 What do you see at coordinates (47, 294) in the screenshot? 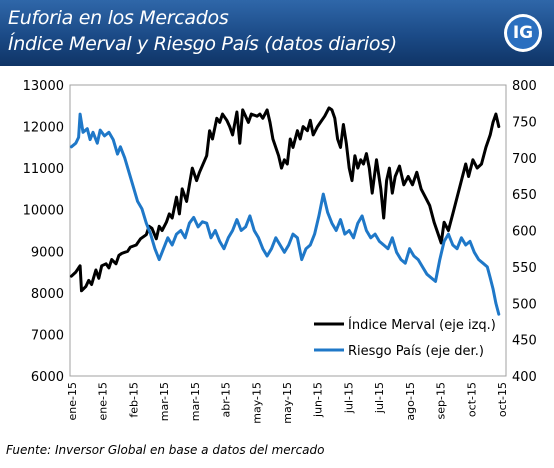
I see `y-left-tick-label: 8000` at bounding box center [47, 294].